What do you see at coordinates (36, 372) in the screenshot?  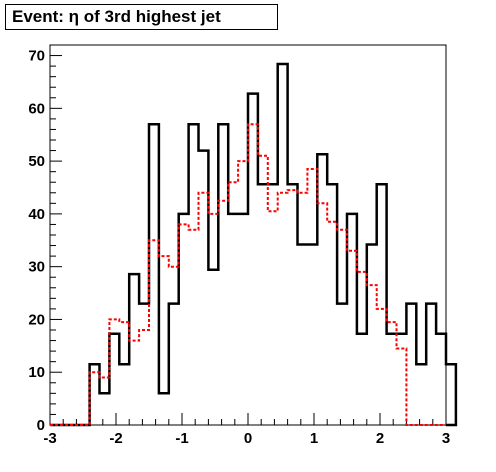 I see `y-tick-label: 10` at bounding box center [36, 372].